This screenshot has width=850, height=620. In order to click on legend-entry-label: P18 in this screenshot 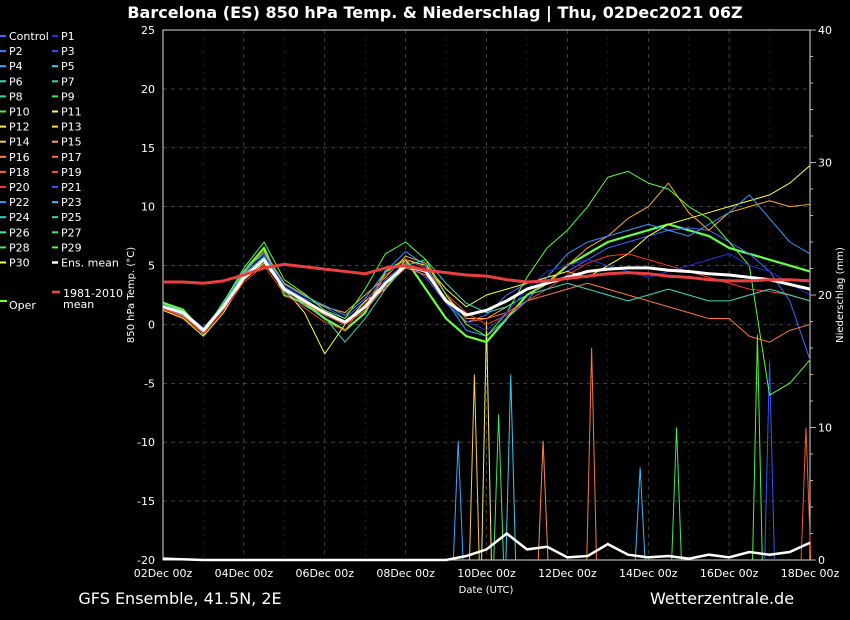, I will do `click(19, 172)`.